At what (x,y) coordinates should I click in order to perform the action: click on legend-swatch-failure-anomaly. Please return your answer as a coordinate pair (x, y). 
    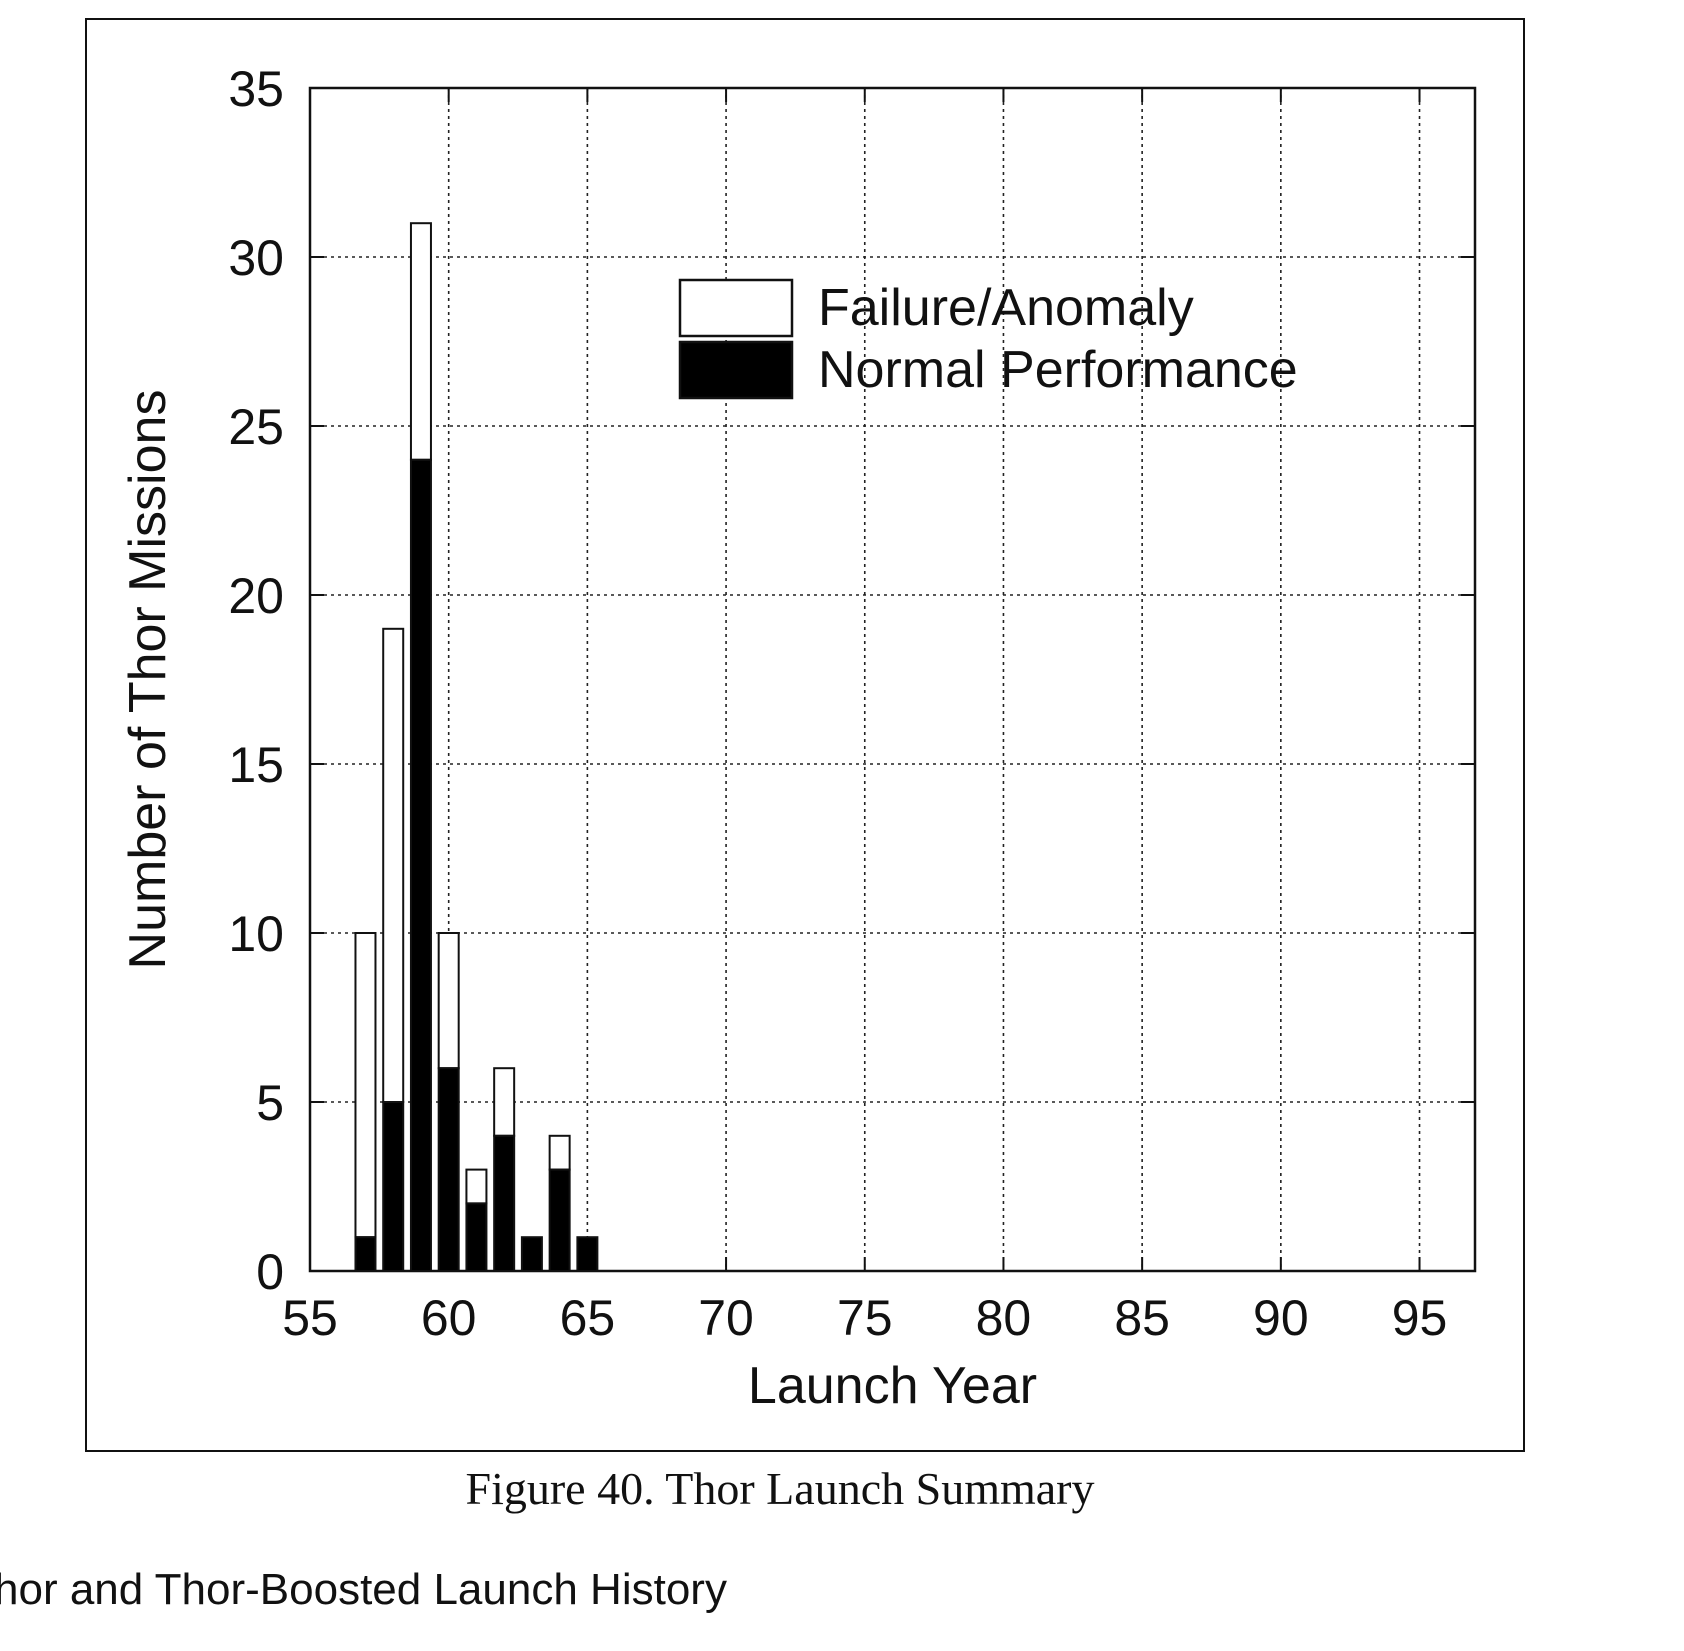
    Looking at the image, I should click on (736, 308).